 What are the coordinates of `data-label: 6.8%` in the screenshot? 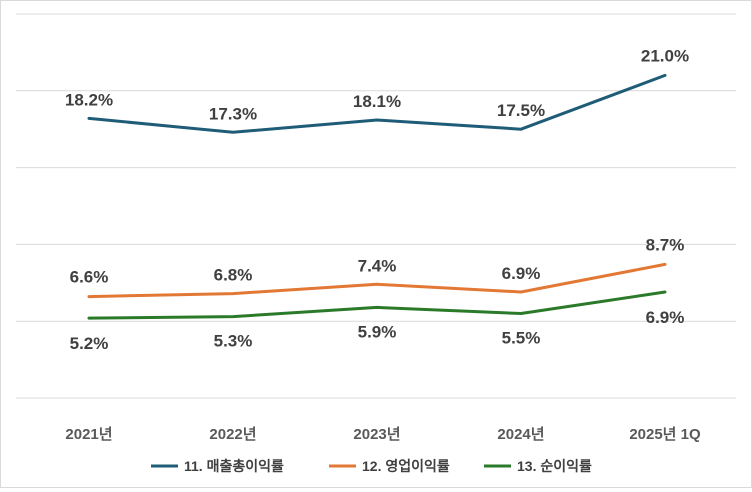 It's located at (233, 275).